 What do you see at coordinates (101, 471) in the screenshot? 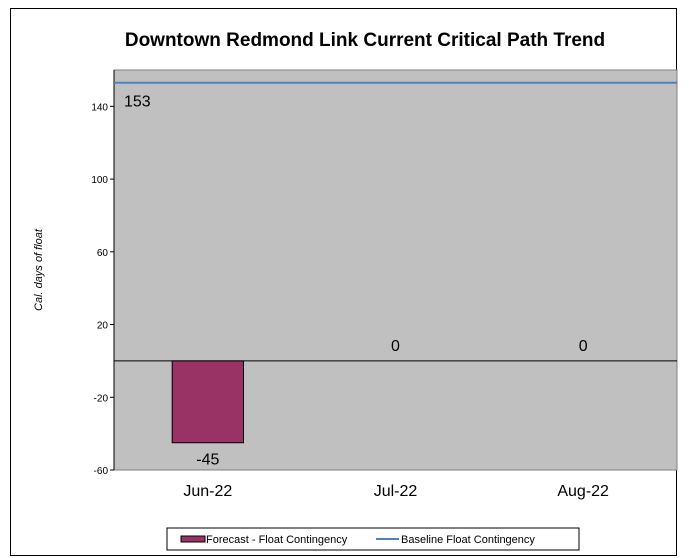
I see `y-tick-label: -60` at bounding box center [101, 471].